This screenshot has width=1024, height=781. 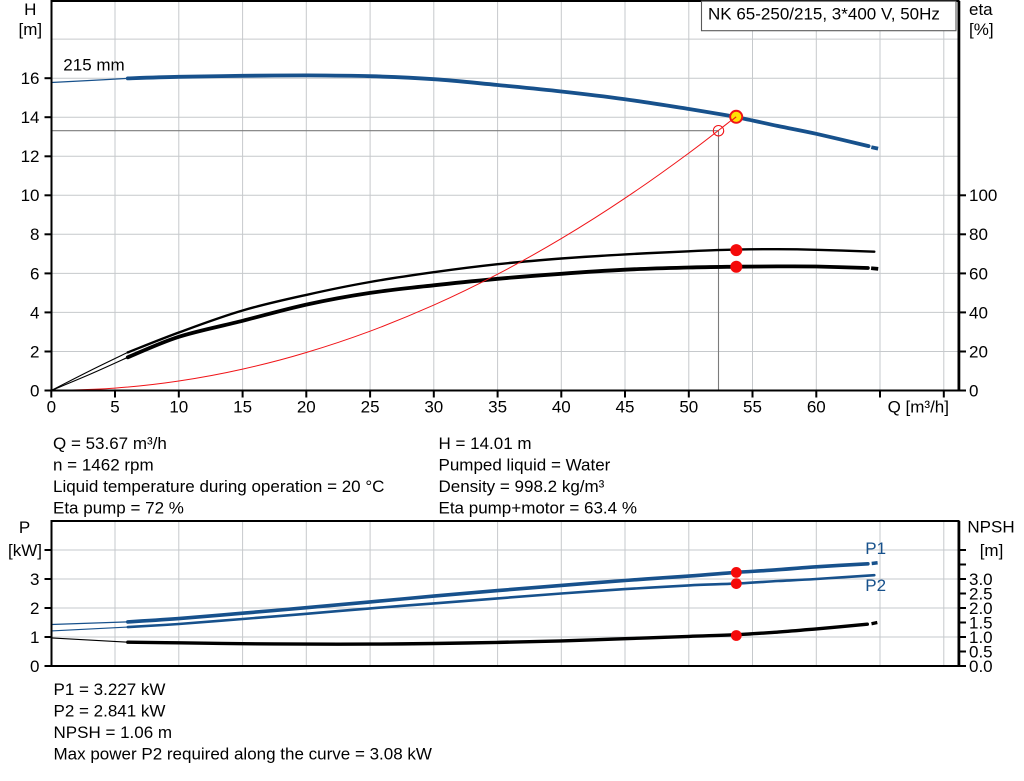 What do you see at coordinates (118, 507) in the screenshot?
I see `svg-text: Eta pump = 72 %` at bounding box center [118, 507].